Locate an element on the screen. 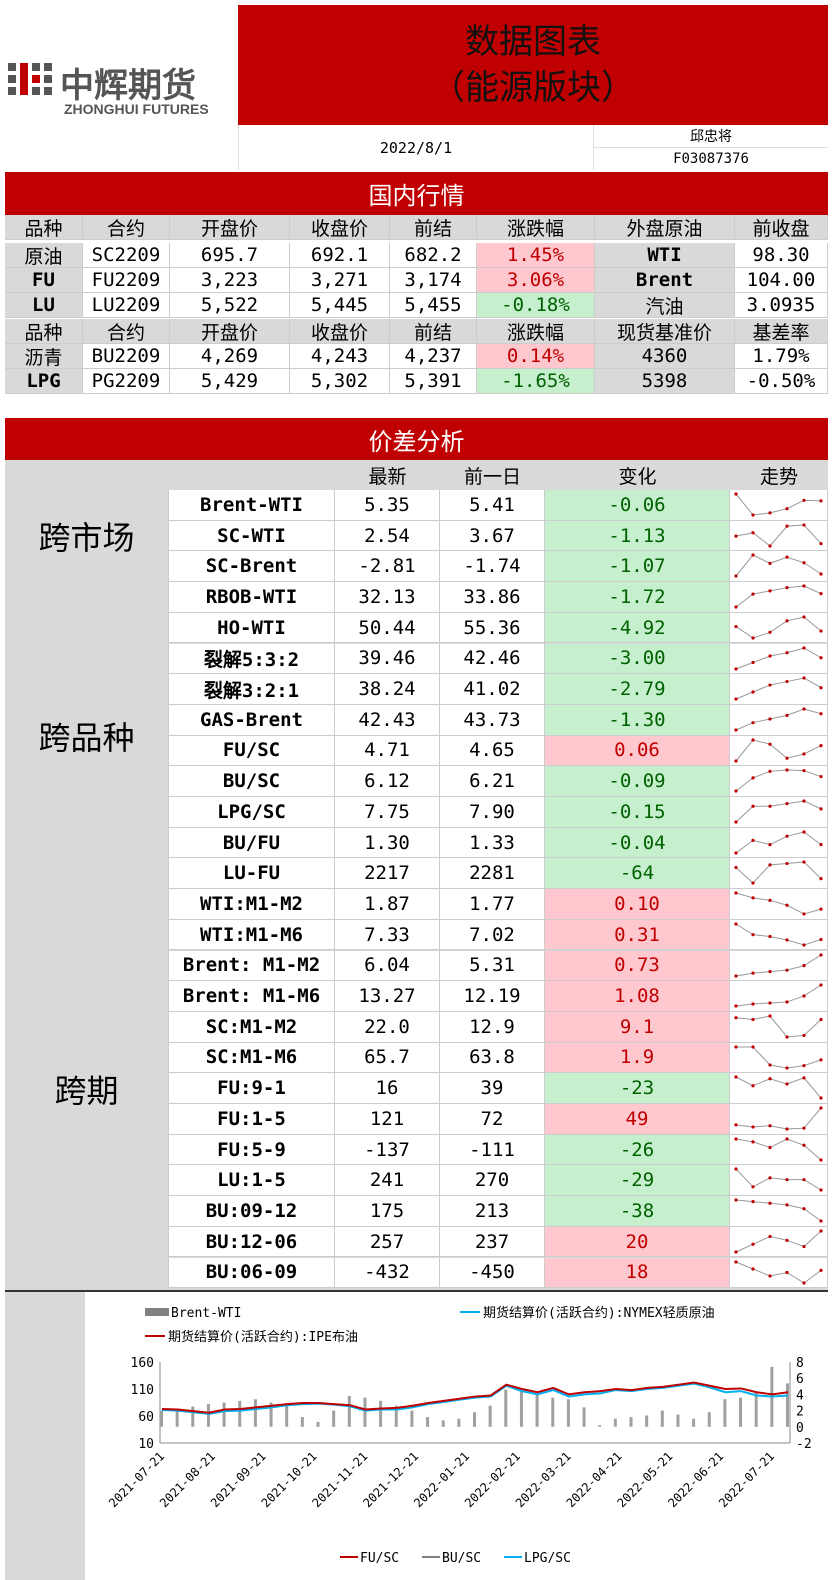 The height and width of the screenshot is (1580, 840). spread-prev: 33.86 is located at coordinates (492, 597).